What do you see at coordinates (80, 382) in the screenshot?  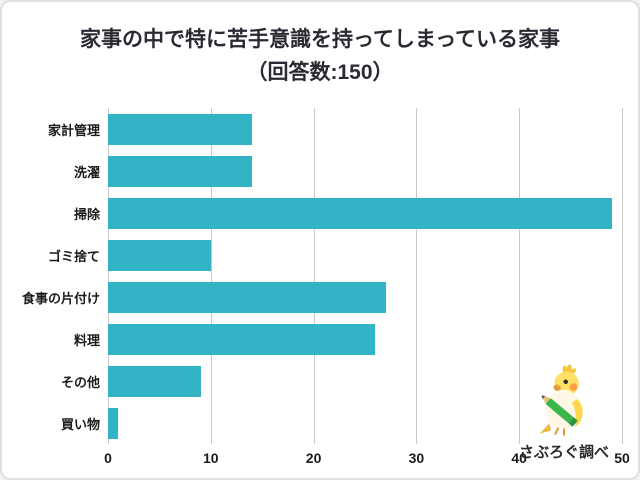 I see `category-label: その他` at bounding box center [80, 382].